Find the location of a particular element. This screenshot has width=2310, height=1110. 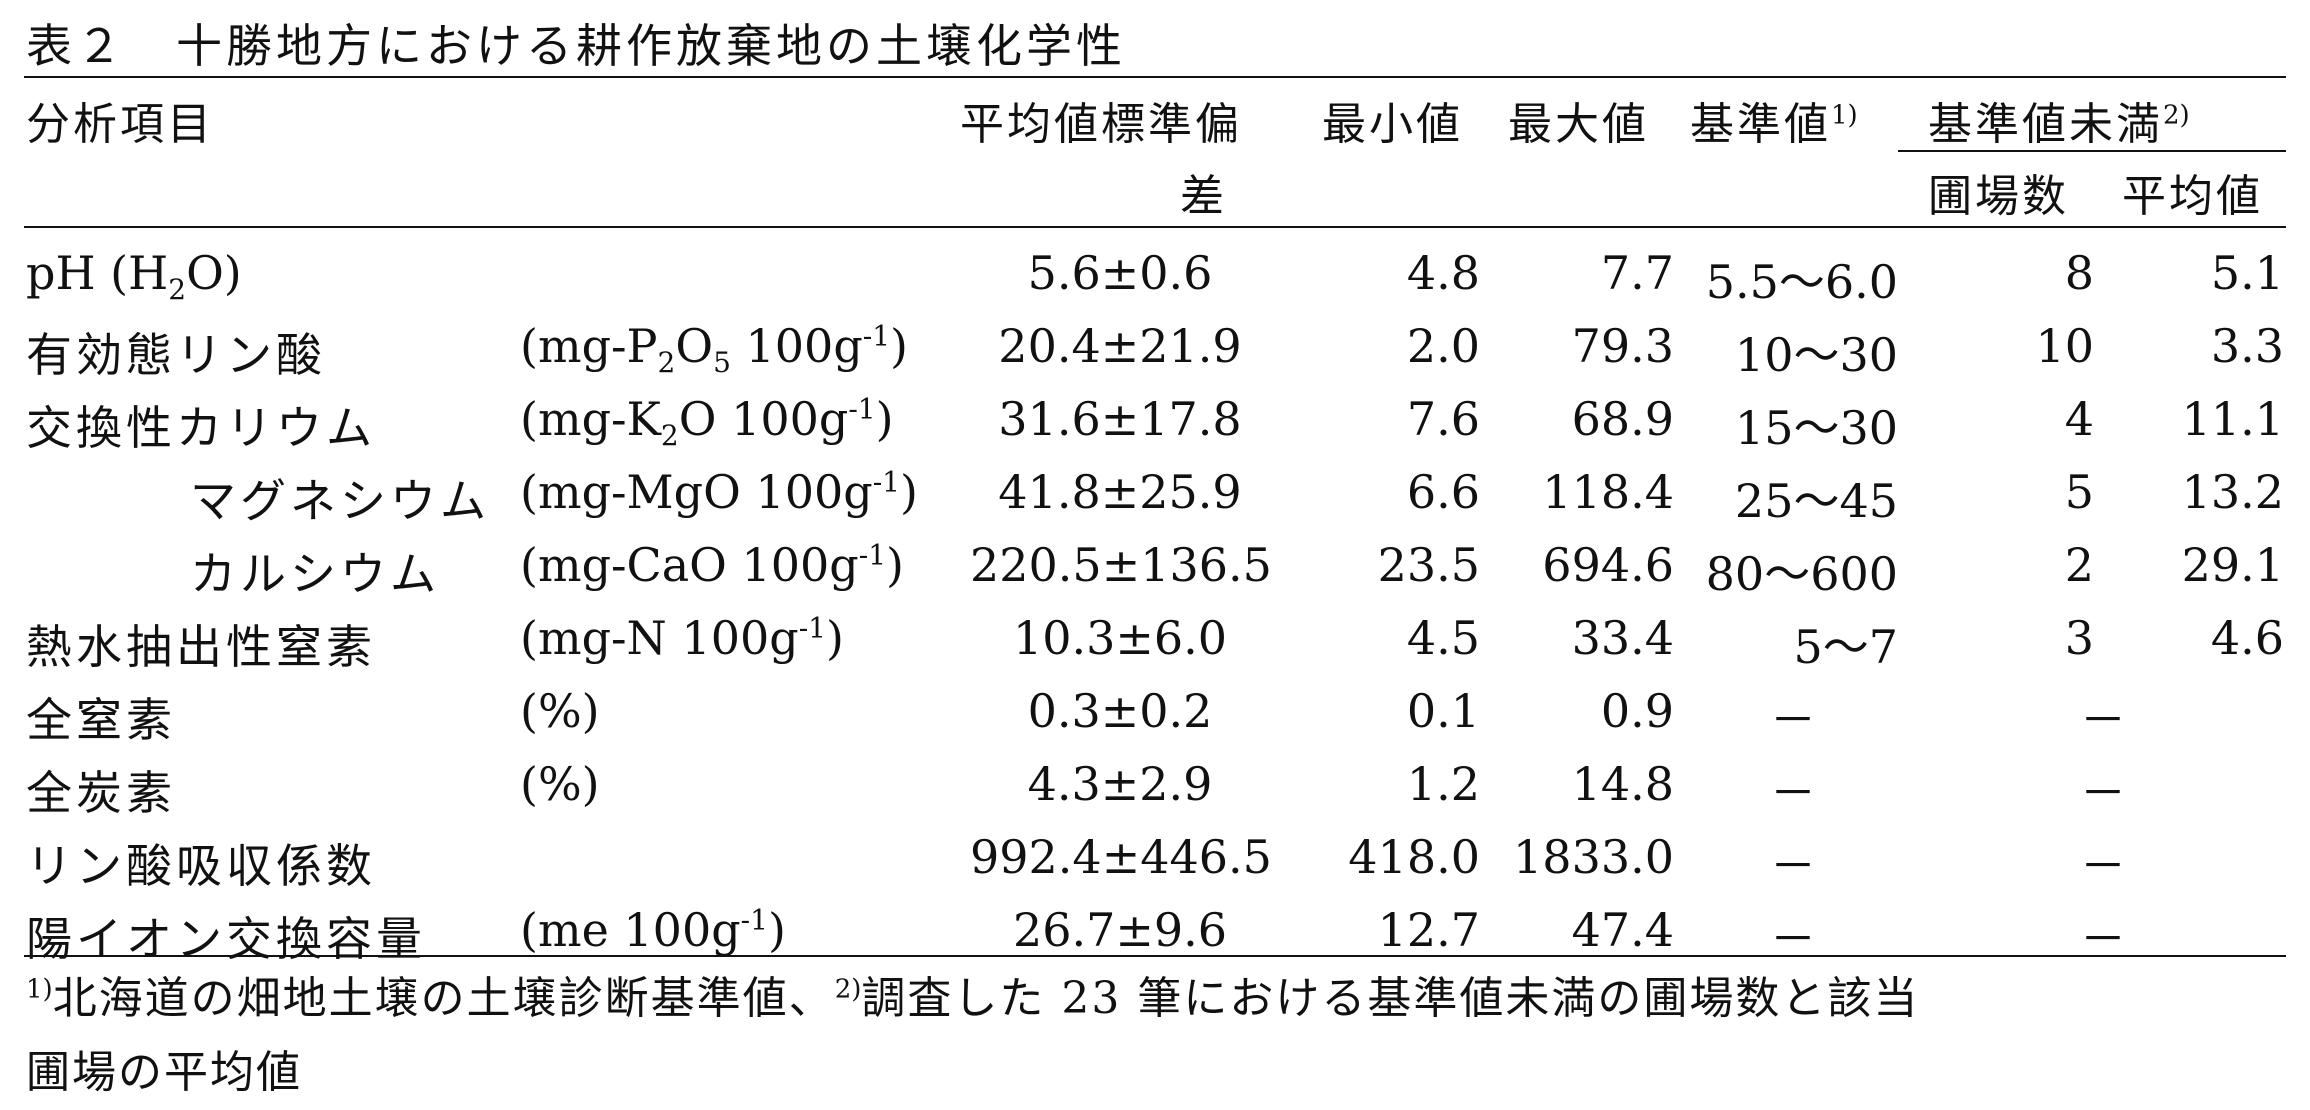

unit-subscript-2: 5 is located at coordinates (722, 363).